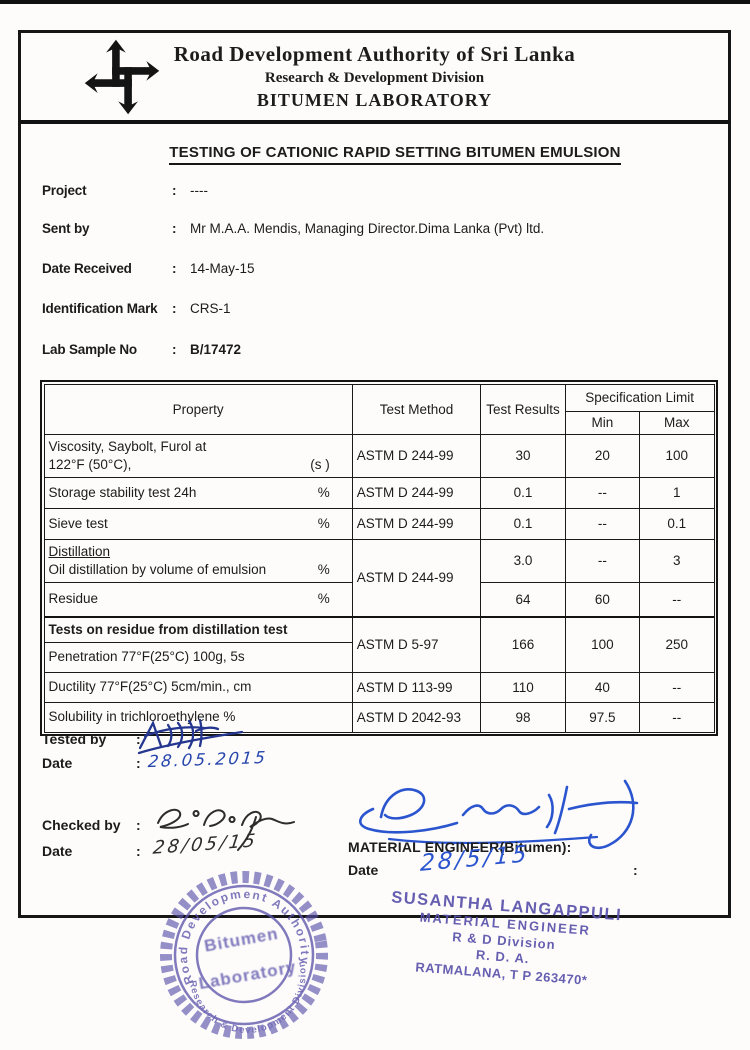 Image resolution: width=750 pixels, height=1050 pixels. What do you see at coordinates (602, 717) in the screenshot?
I see `solubility-min: 97.5` at bounding box center [602, 717].